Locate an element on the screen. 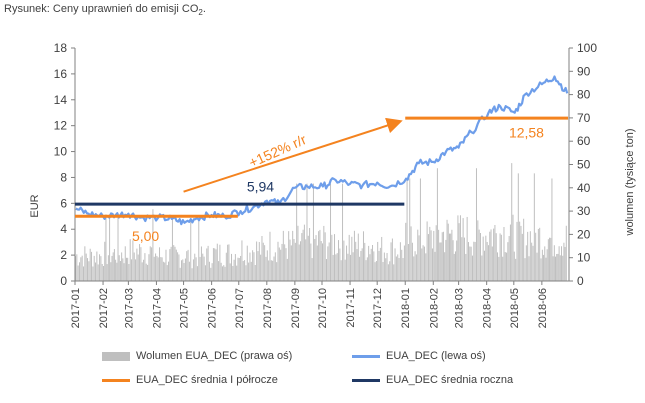 This screenshot has height=403, width=645. y-axis-label-left: EUR is located at coordinates (35, 205).